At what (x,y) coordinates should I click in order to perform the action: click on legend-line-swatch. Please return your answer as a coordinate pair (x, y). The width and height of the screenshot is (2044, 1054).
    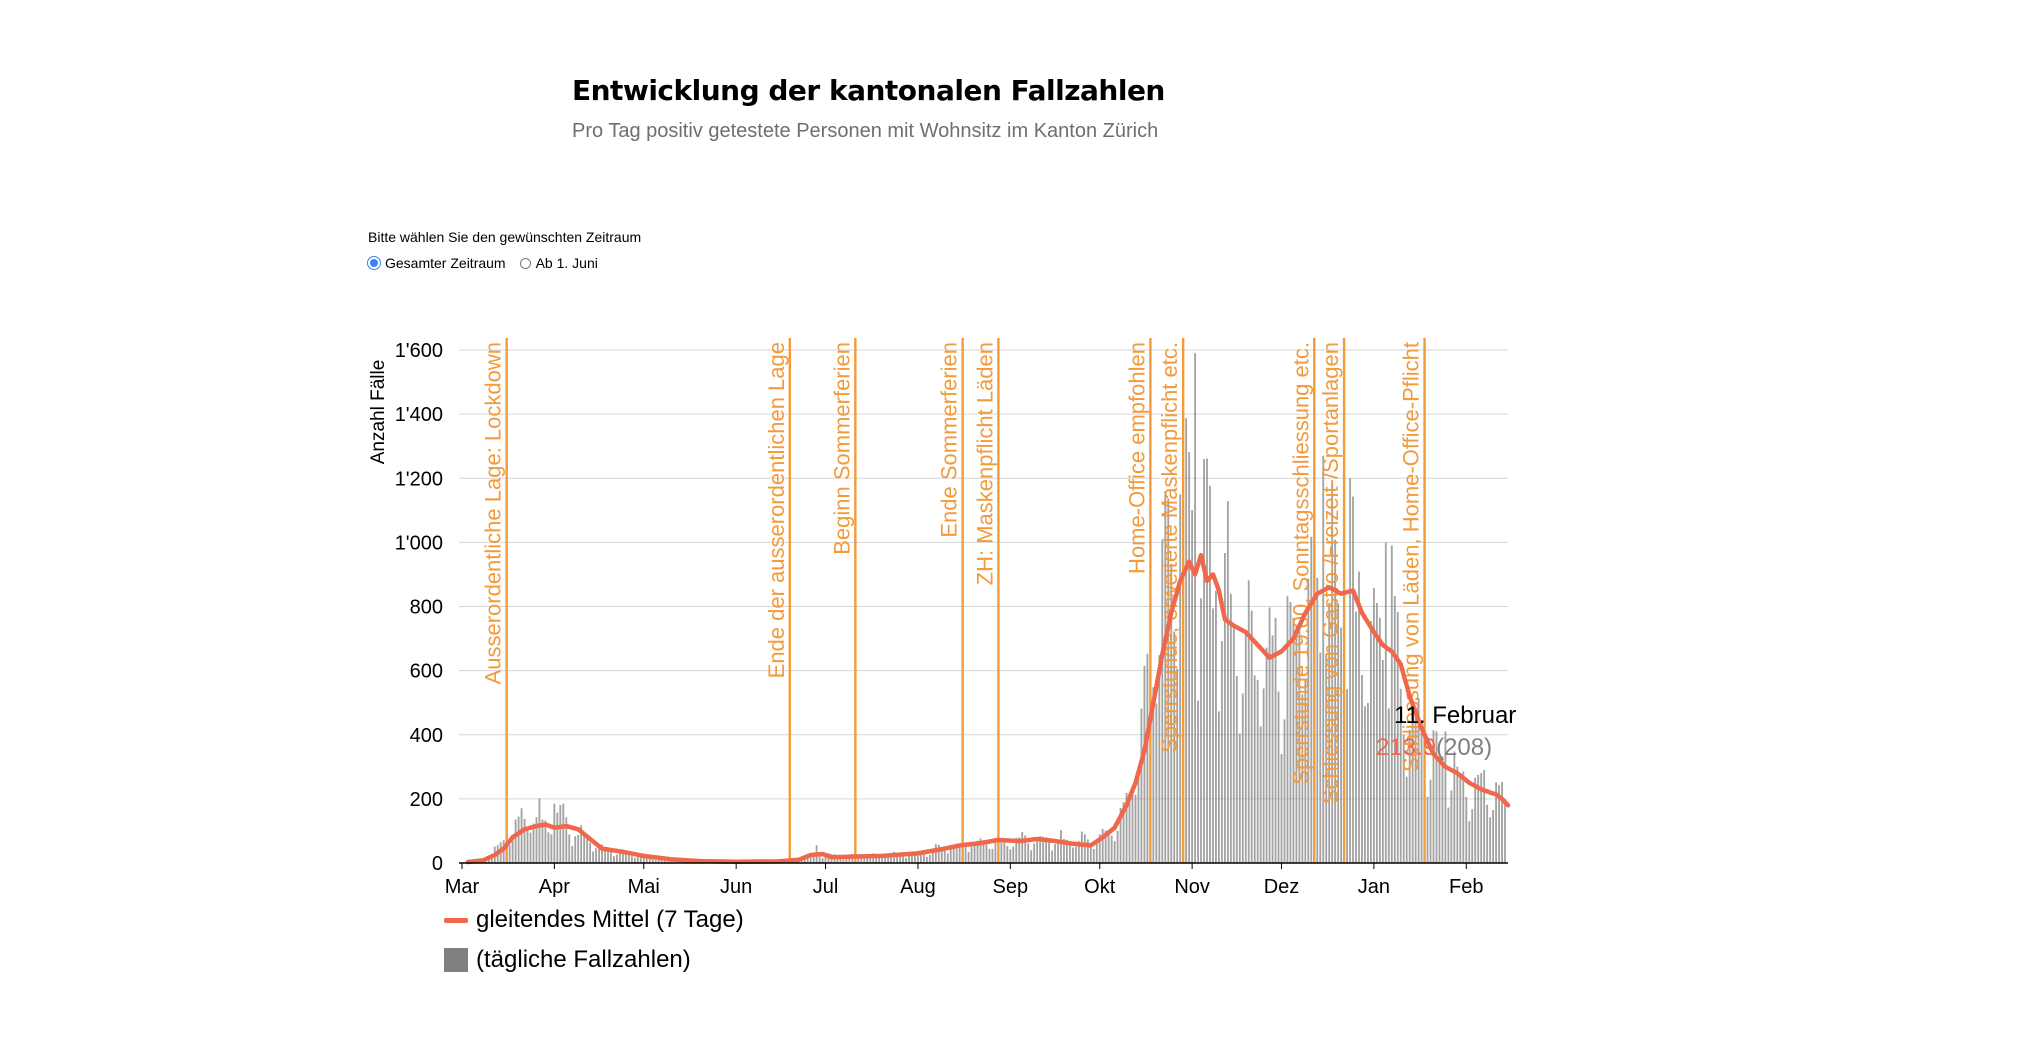
    Looking at the image, I should click on (456, 920).